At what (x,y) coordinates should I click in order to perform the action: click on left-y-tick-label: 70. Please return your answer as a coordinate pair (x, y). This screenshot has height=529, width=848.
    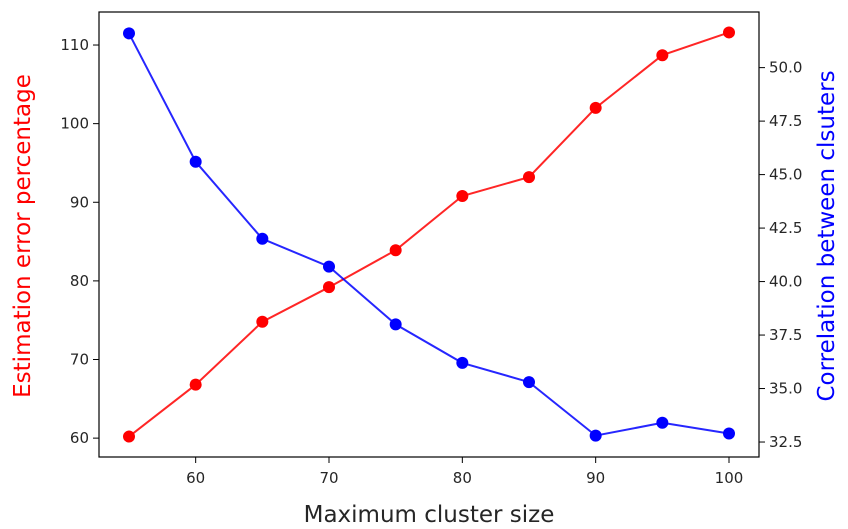
    Looking at the image, I should click on (79, 360).